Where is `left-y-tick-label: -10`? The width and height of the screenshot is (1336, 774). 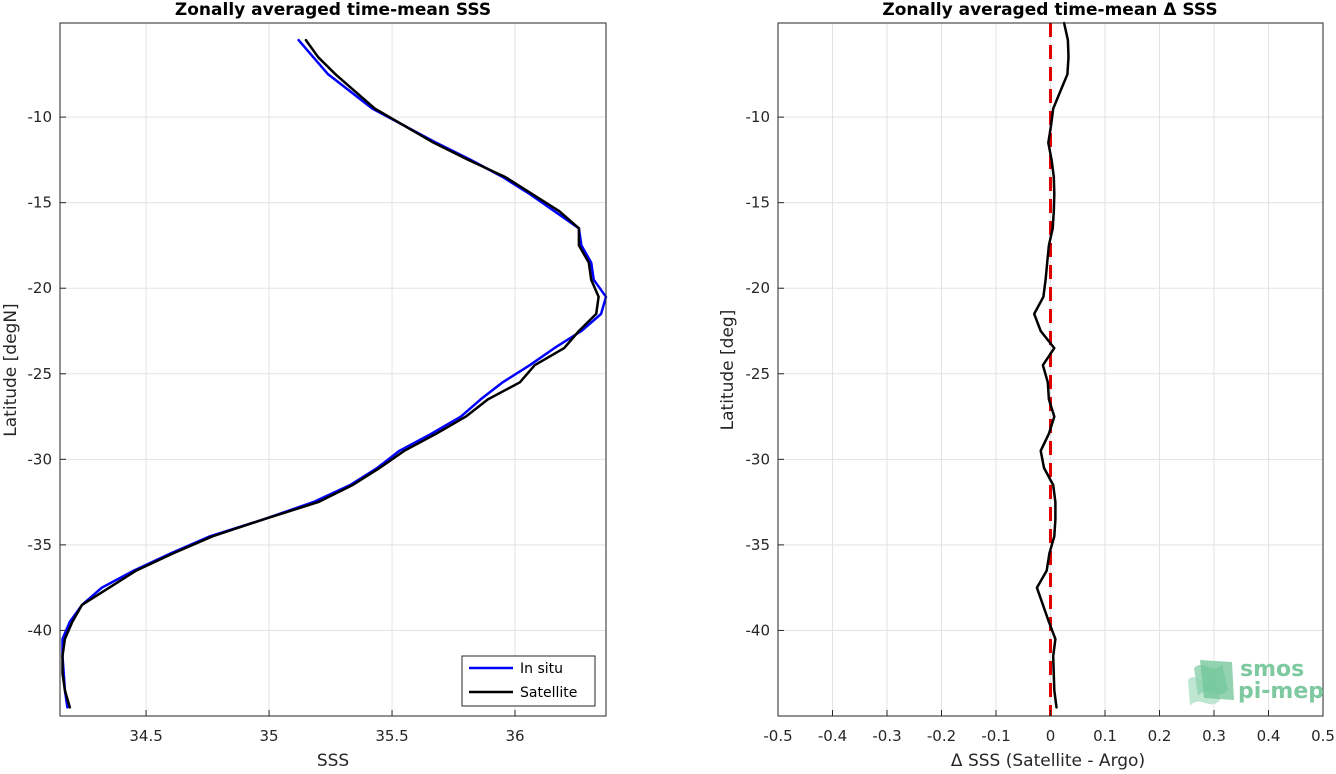 left-y-tick-label: -10 is located at coordinates (40, 117).